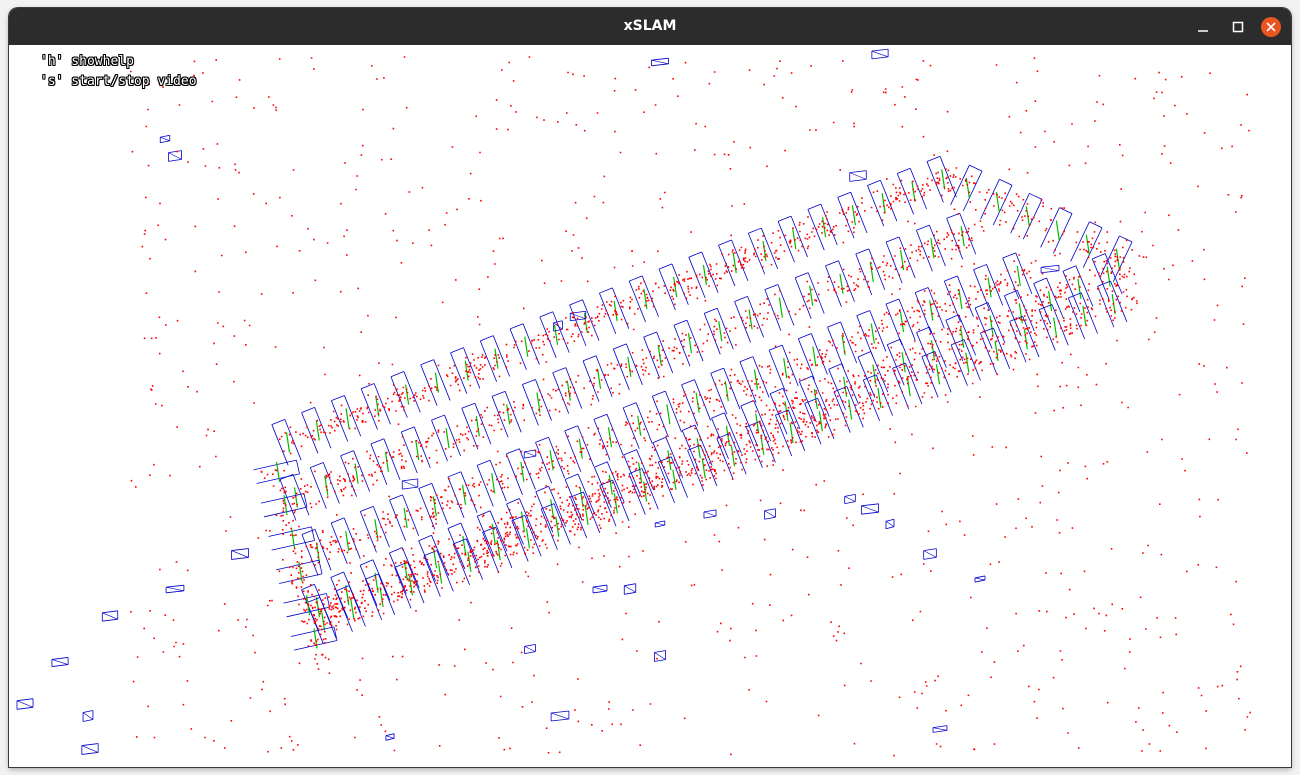  What do you see at coordinates (1203, 27) in the screenshot?
I see `minimize-button` at bounding box center [1203, 27].